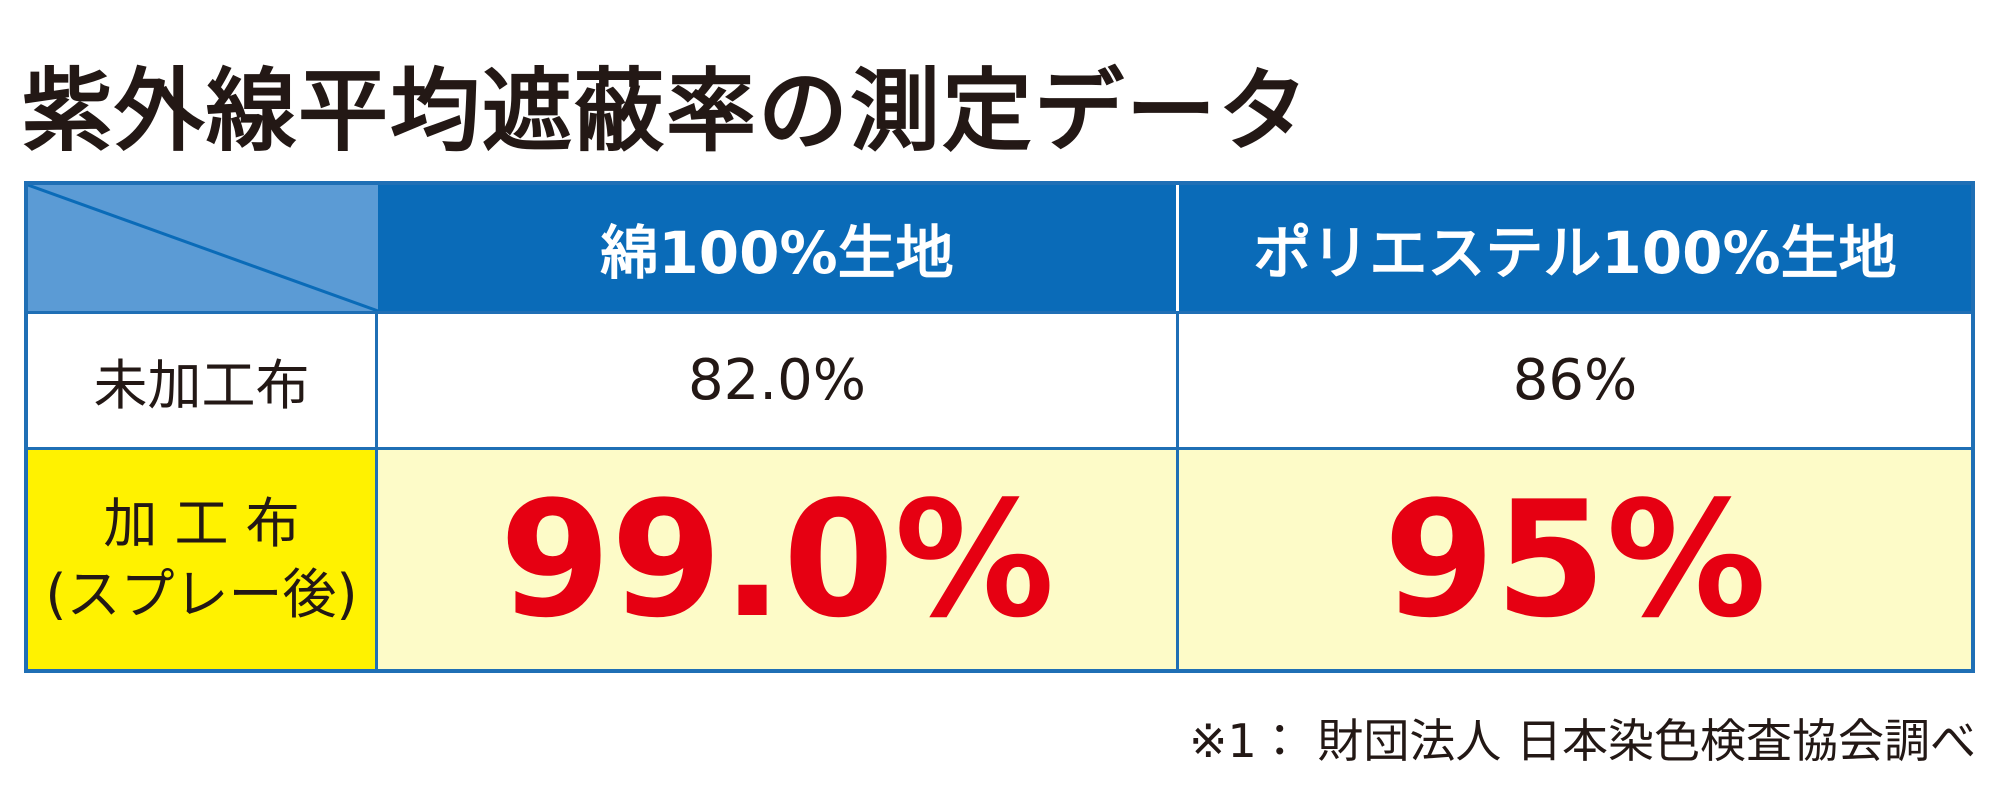 This screenshot has width=2000, height=808. Describe the element at coordinates (777, 379) in the screenshot. I see `cell-value: 82.0%` at that location.